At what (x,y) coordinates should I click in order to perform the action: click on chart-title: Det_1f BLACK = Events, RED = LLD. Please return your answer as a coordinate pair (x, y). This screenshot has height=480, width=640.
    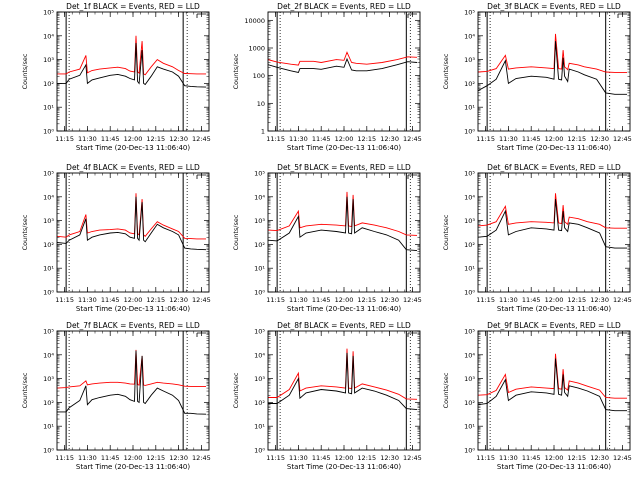
    Looking at the image, I should click on (133, 6).